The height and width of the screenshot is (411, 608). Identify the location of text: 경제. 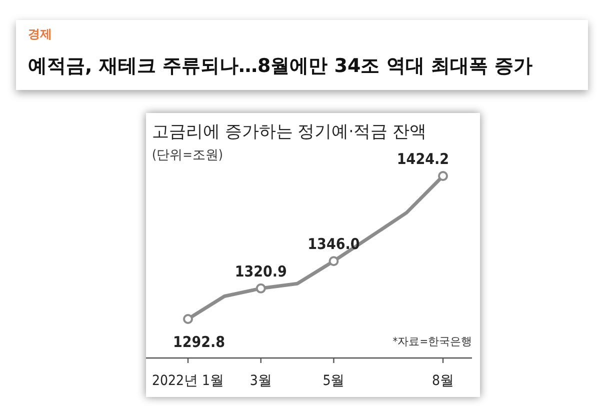
(40, 34).